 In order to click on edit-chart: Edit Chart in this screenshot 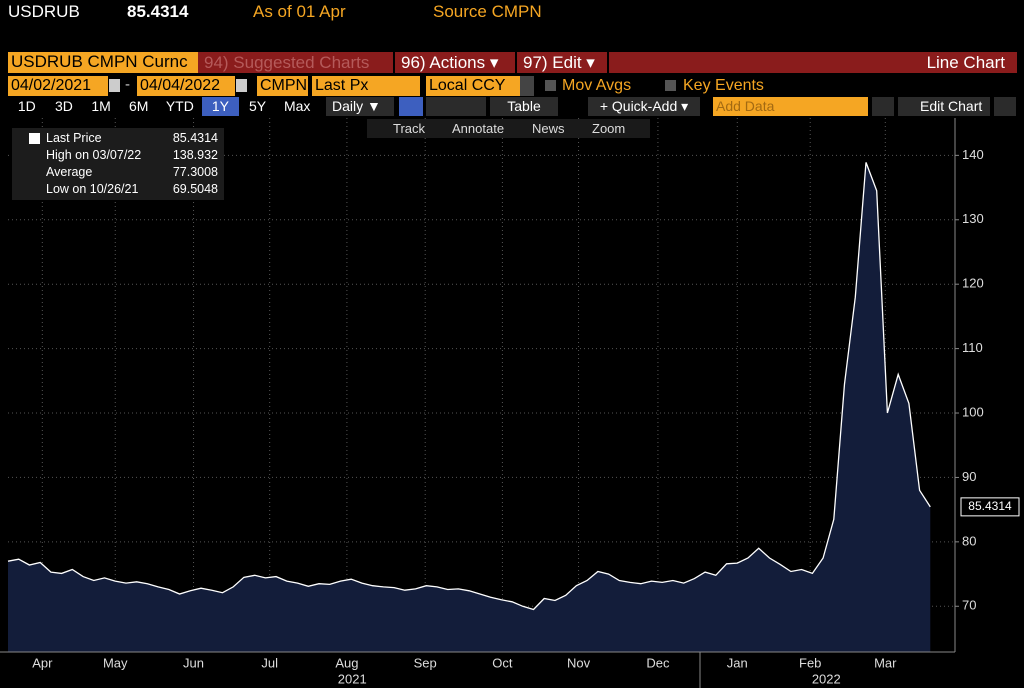, I will do `click(944, 106)`.